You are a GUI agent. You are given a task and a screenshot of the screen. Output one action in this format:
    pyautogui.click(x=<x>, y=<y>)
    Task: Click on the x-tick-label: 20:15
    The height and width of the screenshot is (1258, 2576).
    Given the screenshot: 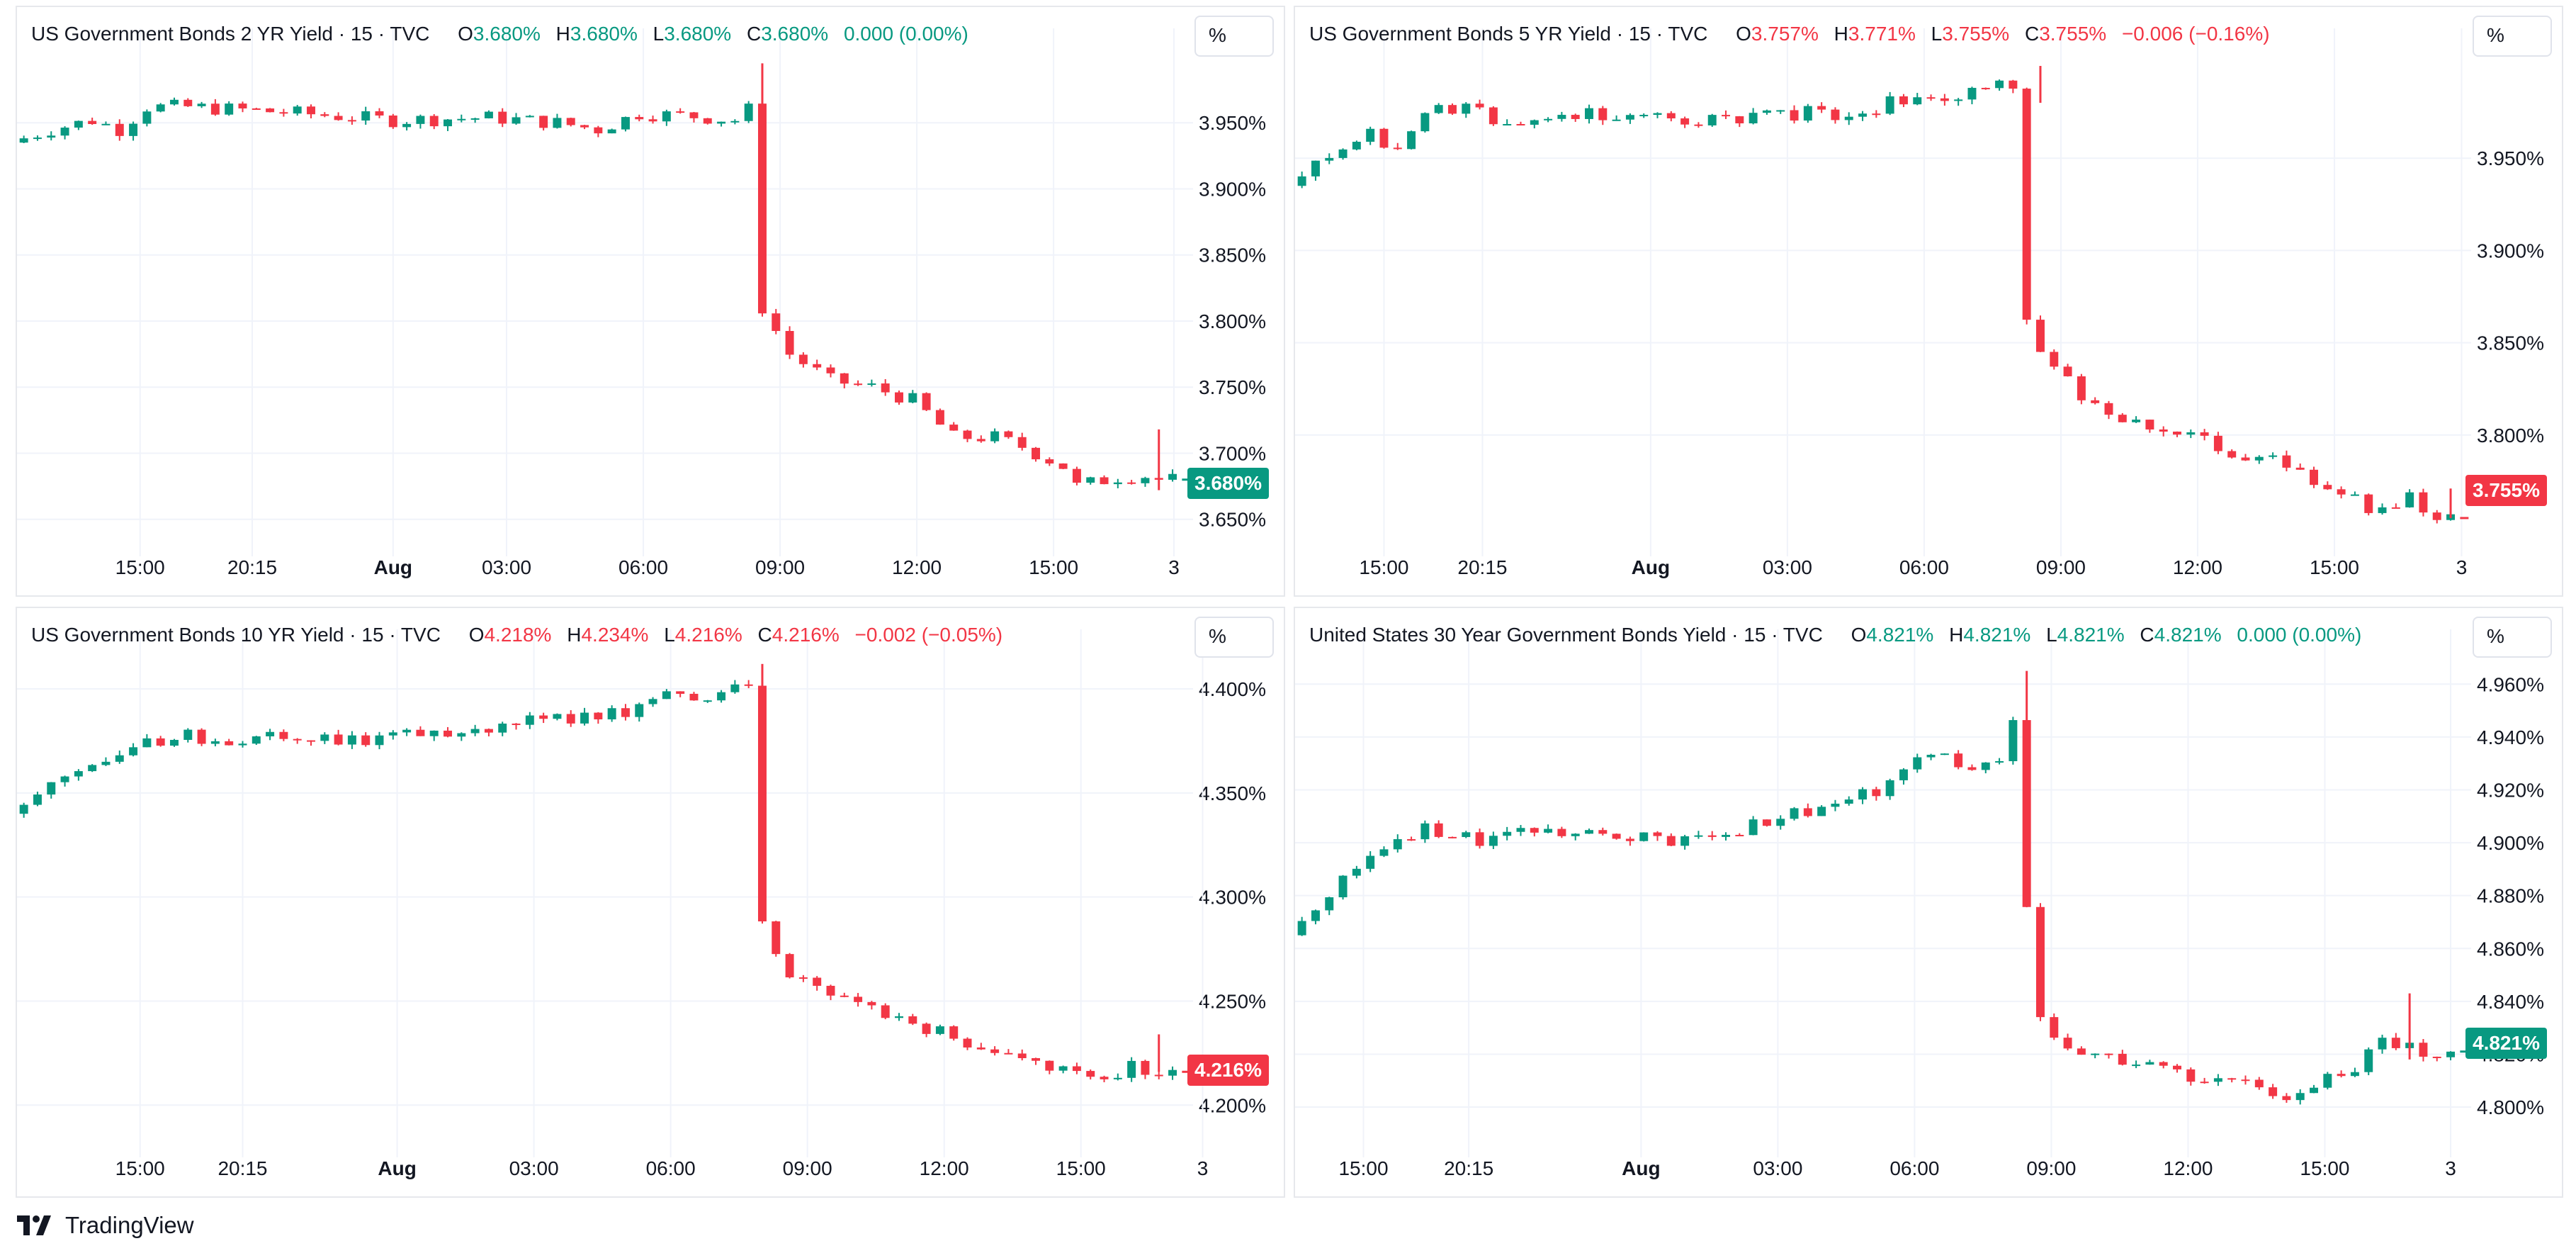 What is the action you would take?
    pyautogui.click(x=1468, y=1168)
    